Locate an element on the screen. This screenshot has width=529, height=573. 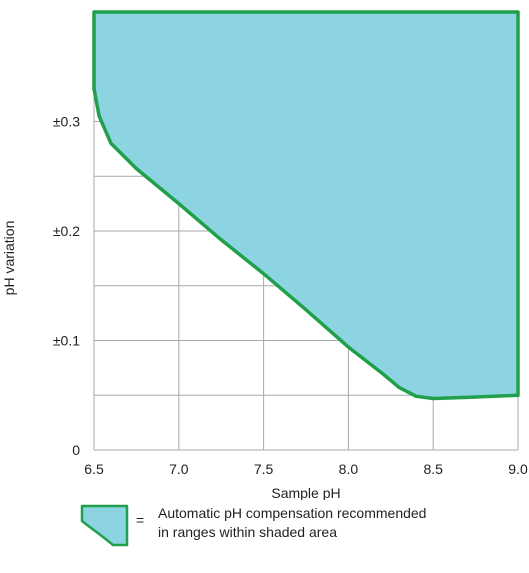
y-axis-ticks: 0 ±0.1 ±0.2 ±0.3 is located at coordinates (66, 286).